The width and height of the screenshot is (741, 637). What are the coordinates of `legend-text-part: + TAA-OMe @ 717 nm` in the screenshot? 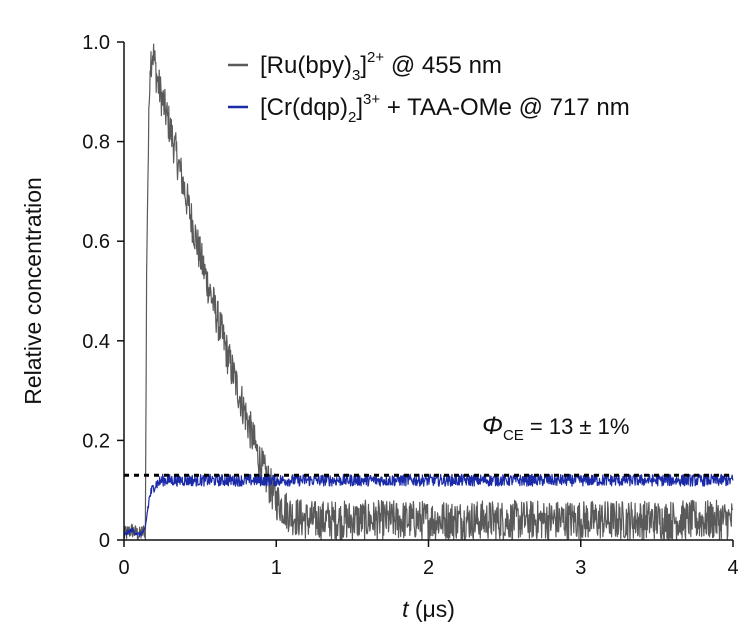 It's located at (505, 107).